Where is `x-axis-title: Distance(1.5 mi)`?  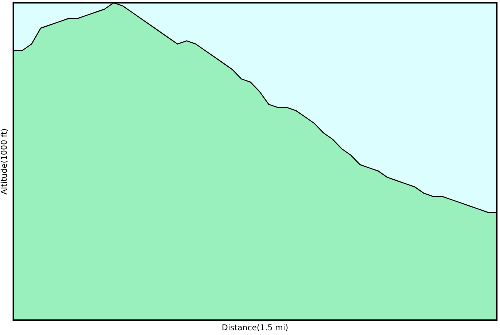 x-axis-title: Distance(1.5 mi) is located at coordinates (255, 327).